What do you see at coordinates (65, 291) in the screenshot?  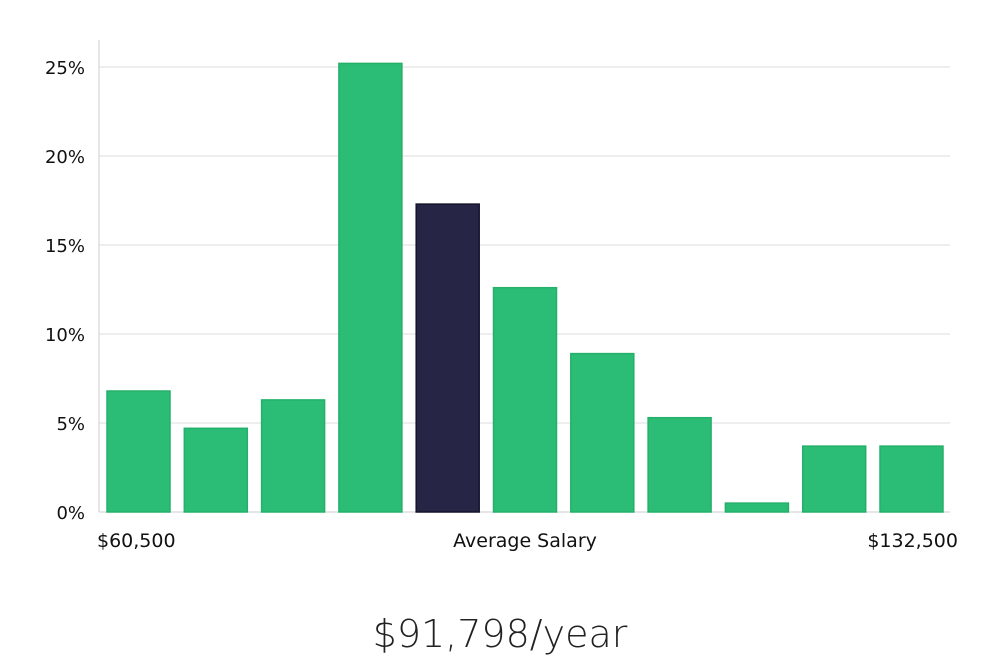 I see `y-tick-labels: 0% 5% 10% 15% 20% 25%` at bounding box center [65, 291].